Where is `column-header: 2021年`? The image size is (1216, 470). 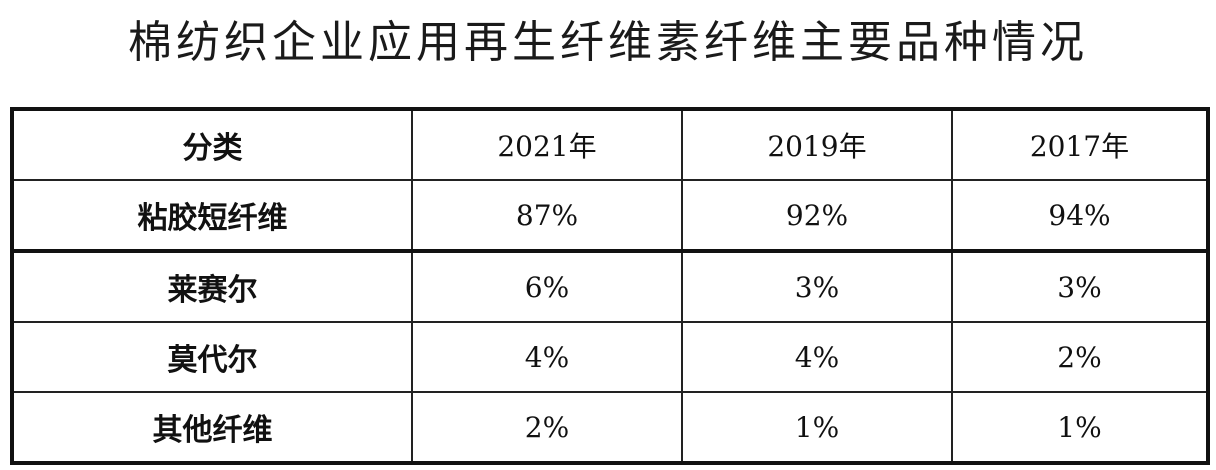 column-header: 2021年 is located at coordinates (547, 144).